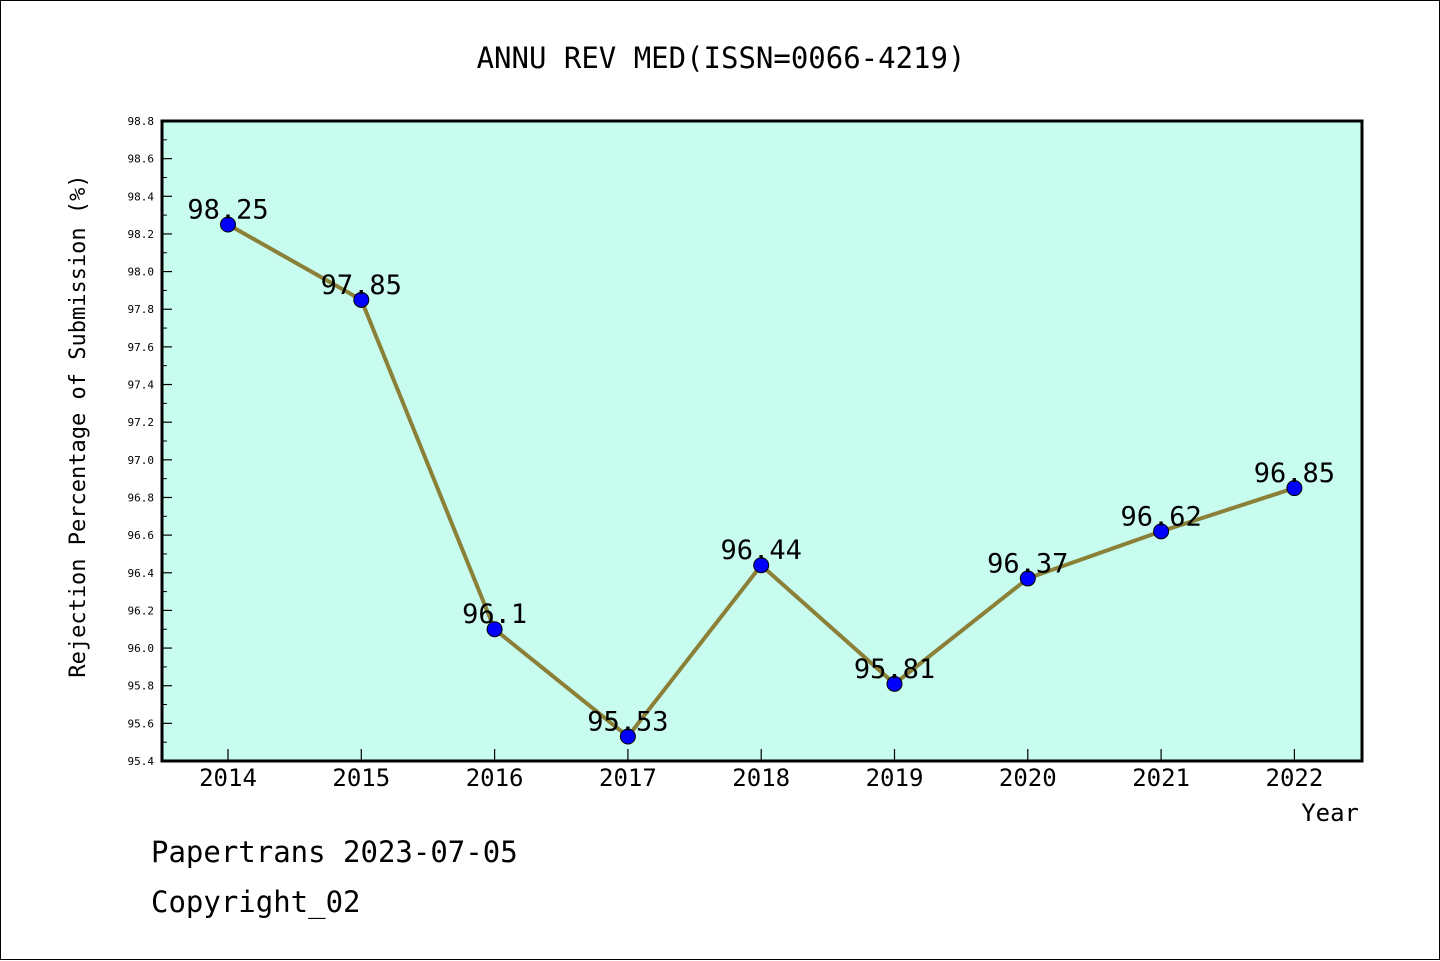 Image resolution: width=1440 pixels, height=961 pixels. What do you see at coordinates (227, 210) in the screenshot?
I see `data-label: 98.25` at bounding box center [227, 210].